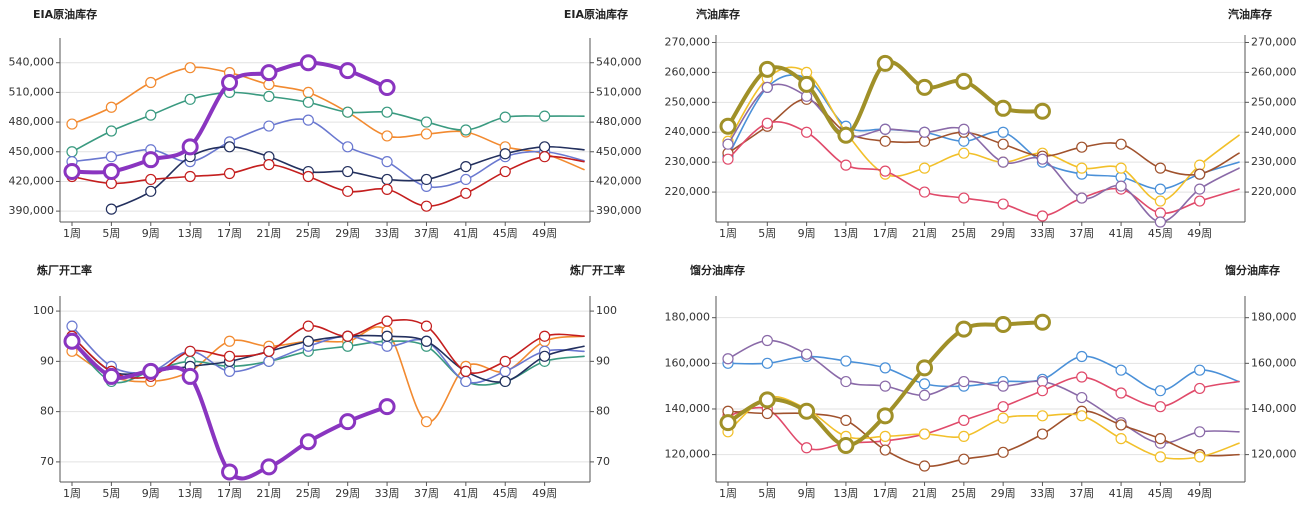  Describe the element at coordinates (64, 270) in the screenshot. I see `chart-title: 炼厂开工率` at that location.